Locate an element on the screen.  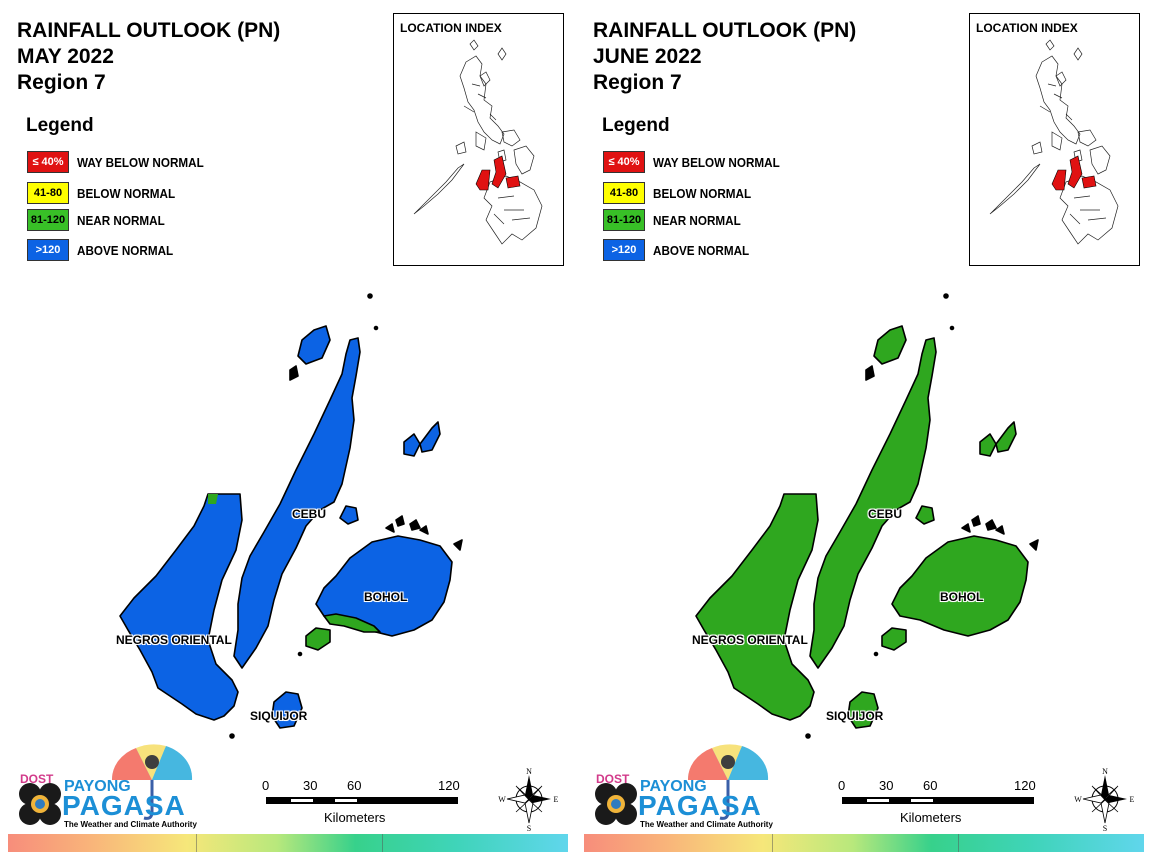
map-title: RAINFALL OUTLOOK (PN) MAY 2022 Region 7 is located at coordinates (148, 57).